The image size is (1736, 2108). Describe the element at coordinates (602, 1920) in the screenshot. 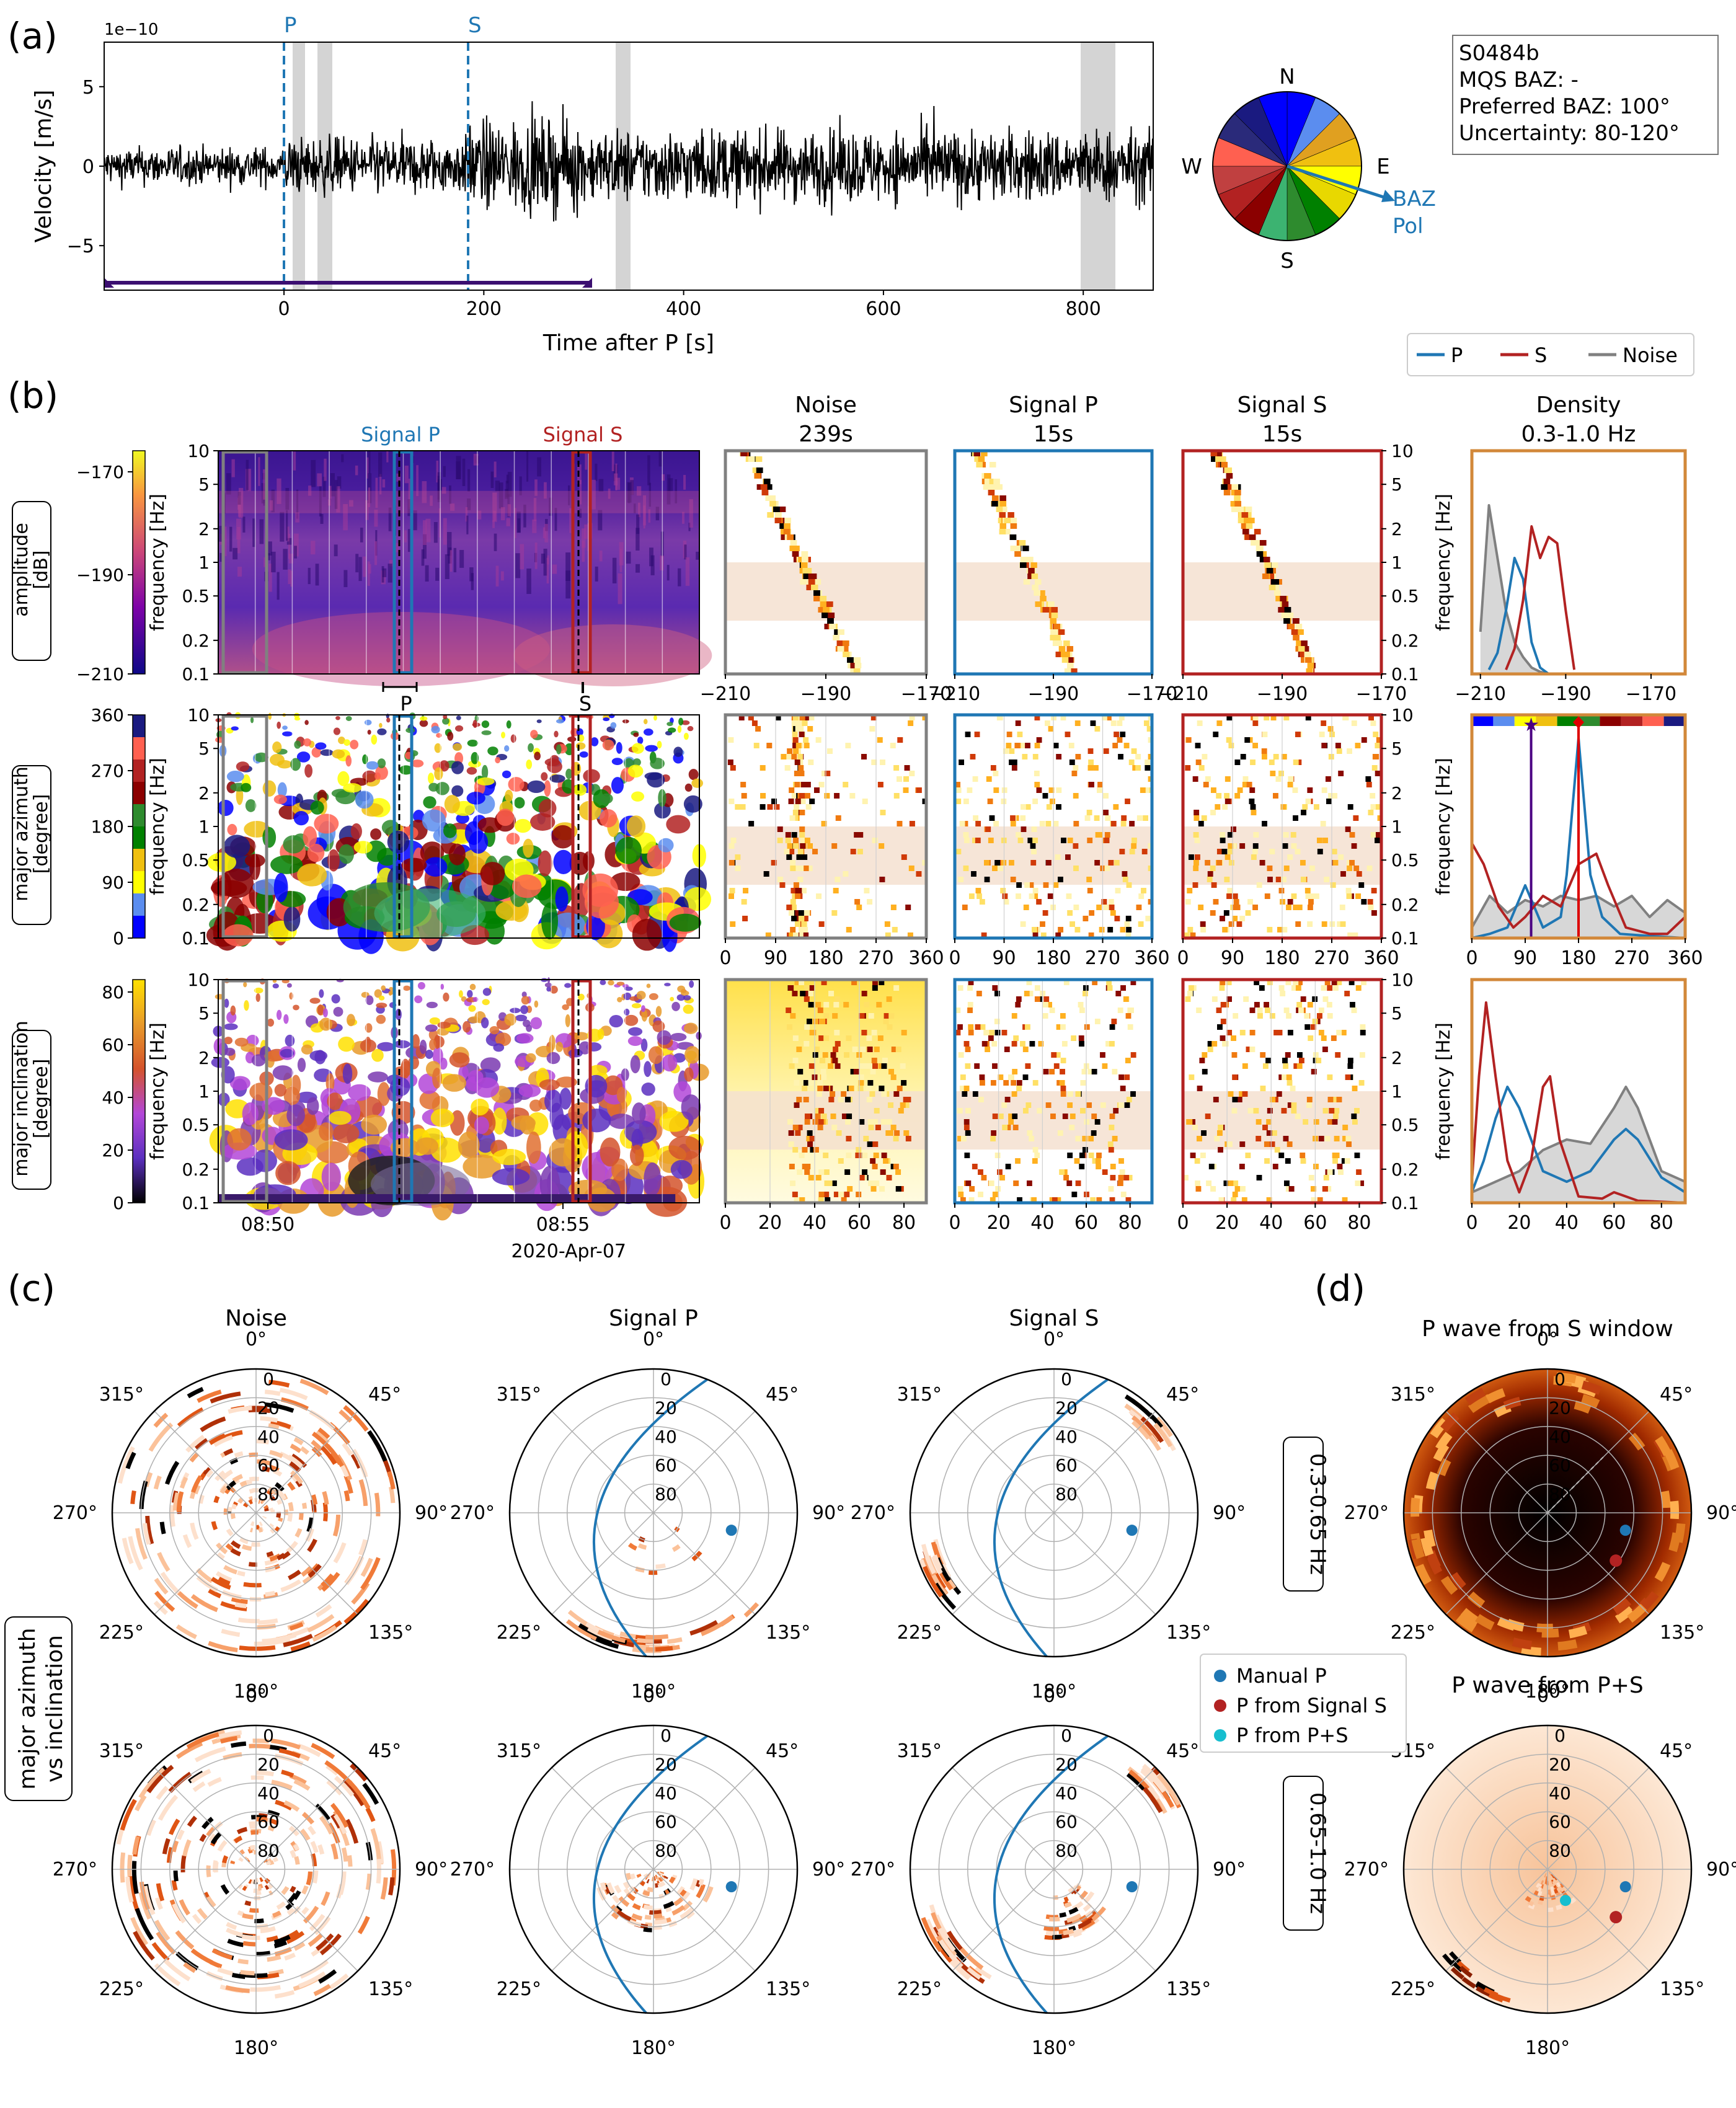

I see `polar-grid-spoke` at that location.